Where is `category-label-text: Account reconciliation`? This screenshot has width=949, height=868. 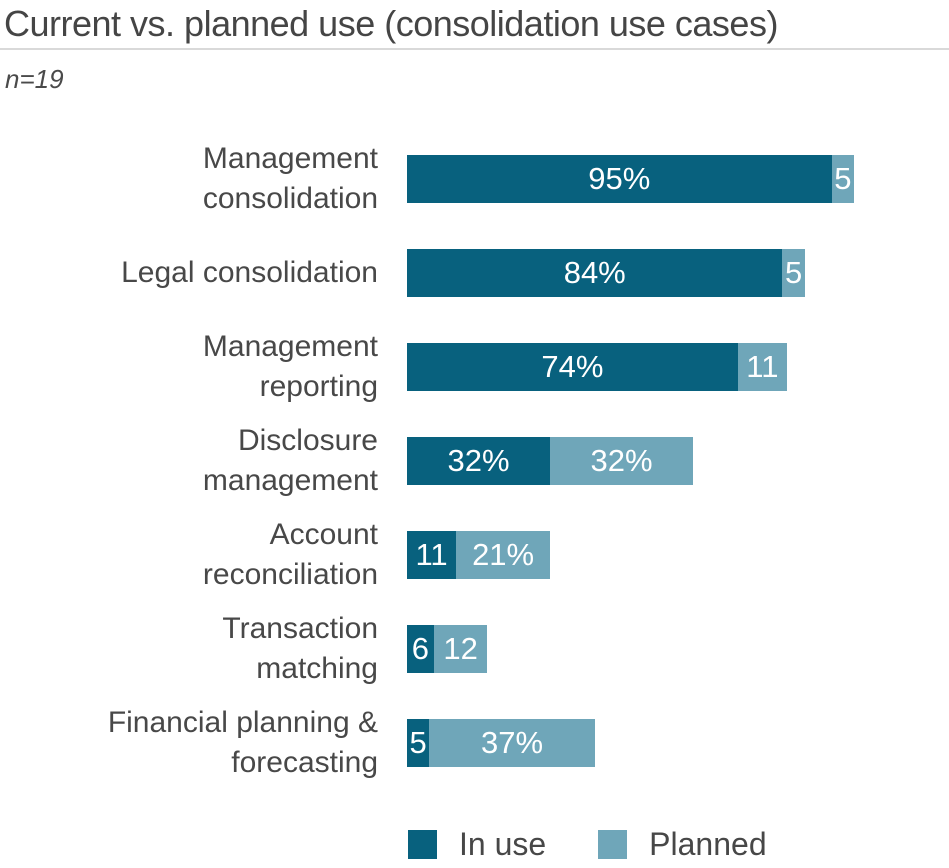 category-label-text: Account reconciliation is located at coordinates (290, 554).